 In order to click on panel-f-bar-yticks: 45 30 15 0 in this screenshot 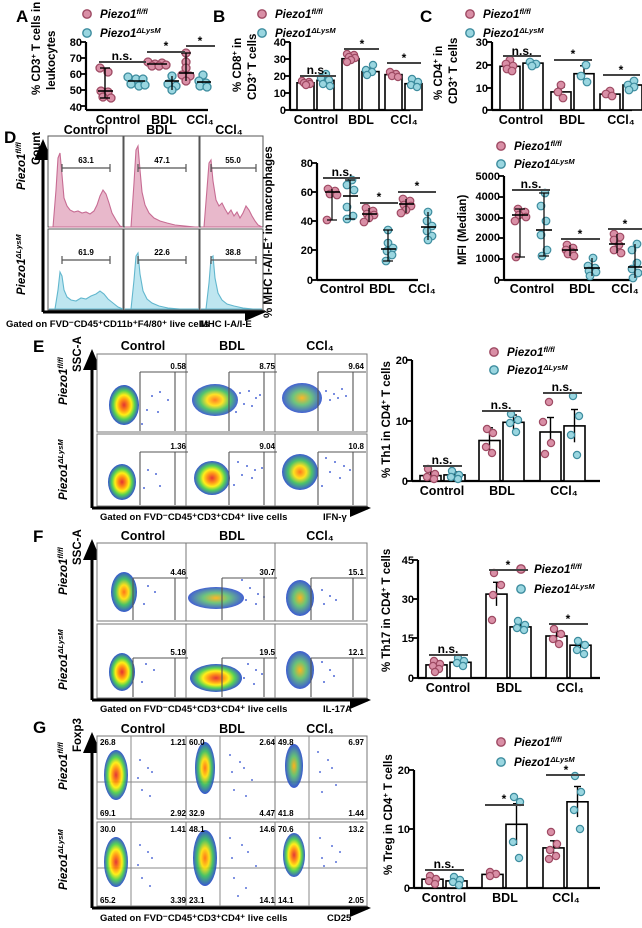, I will do `click(408, 620)`.